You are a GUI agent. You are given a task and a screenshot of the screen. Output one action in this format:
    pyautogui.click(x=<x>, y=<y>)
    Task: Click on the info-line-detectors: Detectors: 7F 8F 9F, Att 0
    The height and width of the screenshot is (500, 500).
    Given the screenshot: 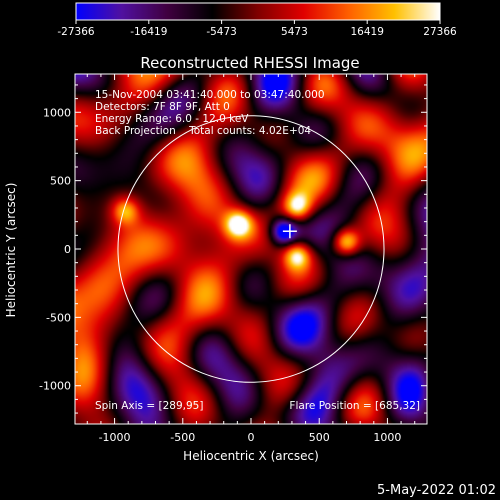 What is the action you would take?
    pyautogui.click(x=162, y=107)
    